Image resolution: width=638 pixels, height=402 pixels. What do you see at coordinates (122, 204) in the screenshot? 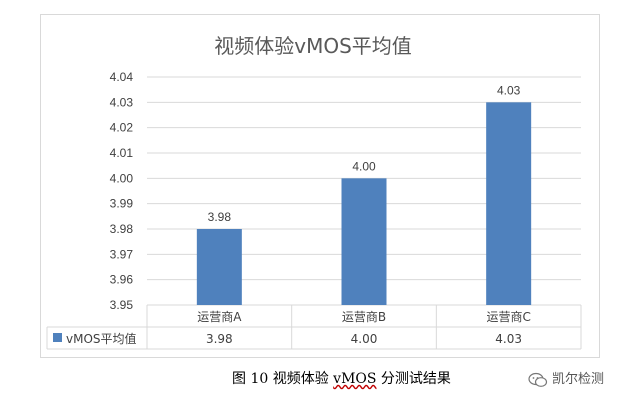
I see `y-tick-label: 3.99` at bounding box center [122, 204].